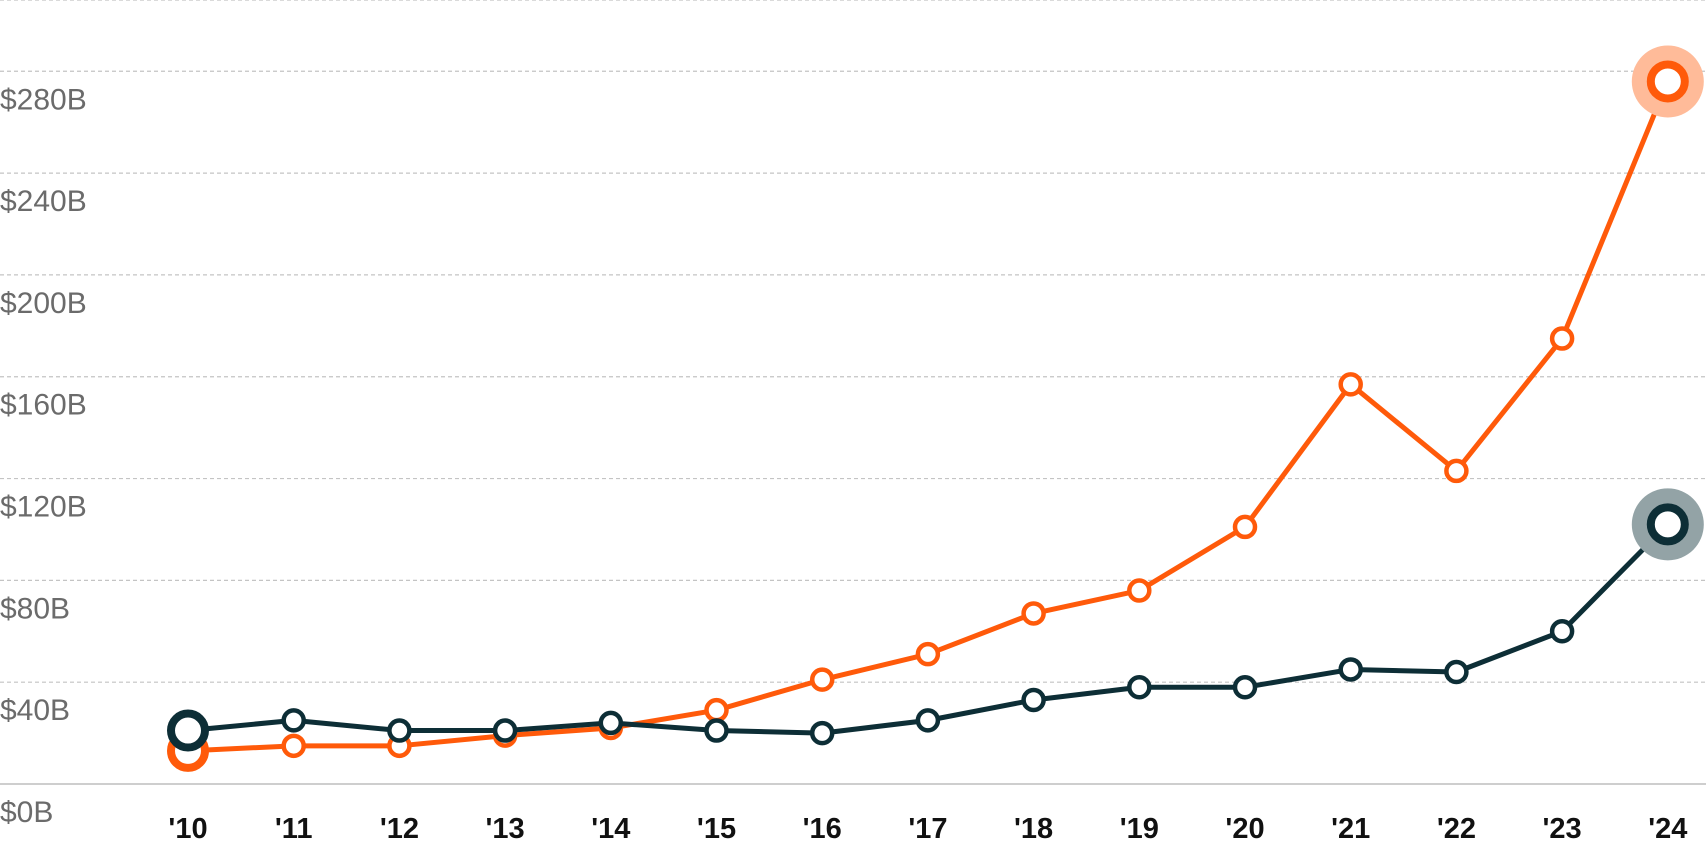 The height and width of the screenshot is (844, 1706). I want to click on y-tick-label: $80B, so click(35, 608).